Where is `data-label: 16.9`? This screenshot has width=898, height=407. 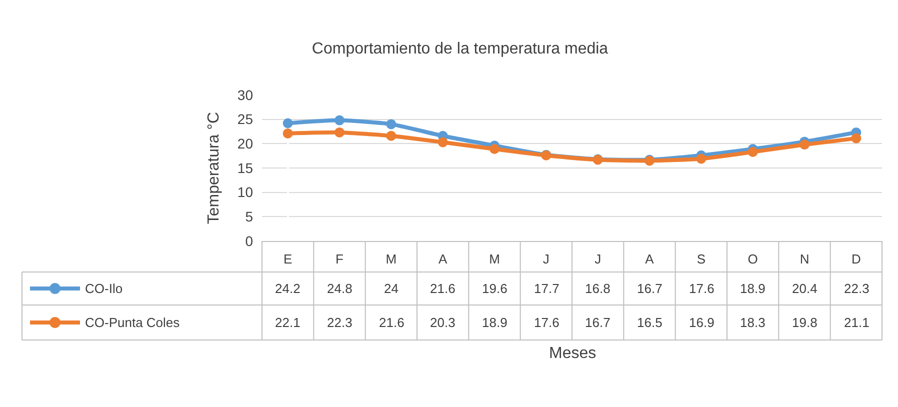
data-label: 16.9 is located at coordinates (701, 322).